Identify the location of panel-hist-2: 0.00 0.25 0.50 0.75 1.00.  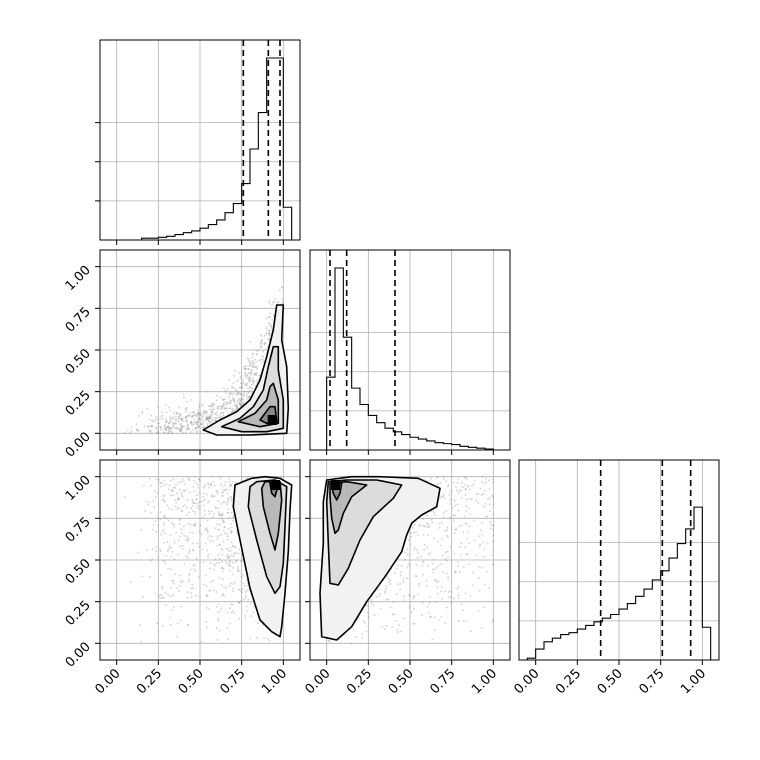
(615, 578).